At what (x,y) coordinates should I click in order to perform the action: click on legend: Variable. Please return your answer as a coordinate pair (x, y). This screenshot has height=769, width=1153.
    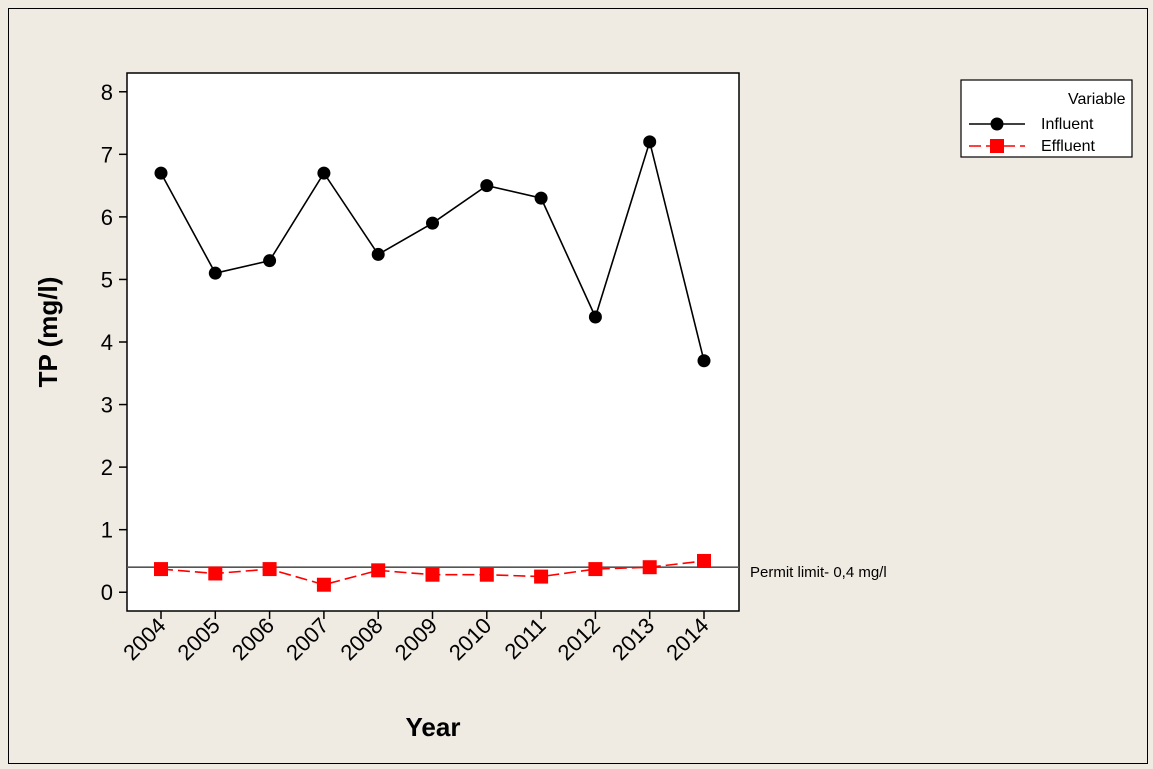
    Looking at the image, I should click on (1046, 118).